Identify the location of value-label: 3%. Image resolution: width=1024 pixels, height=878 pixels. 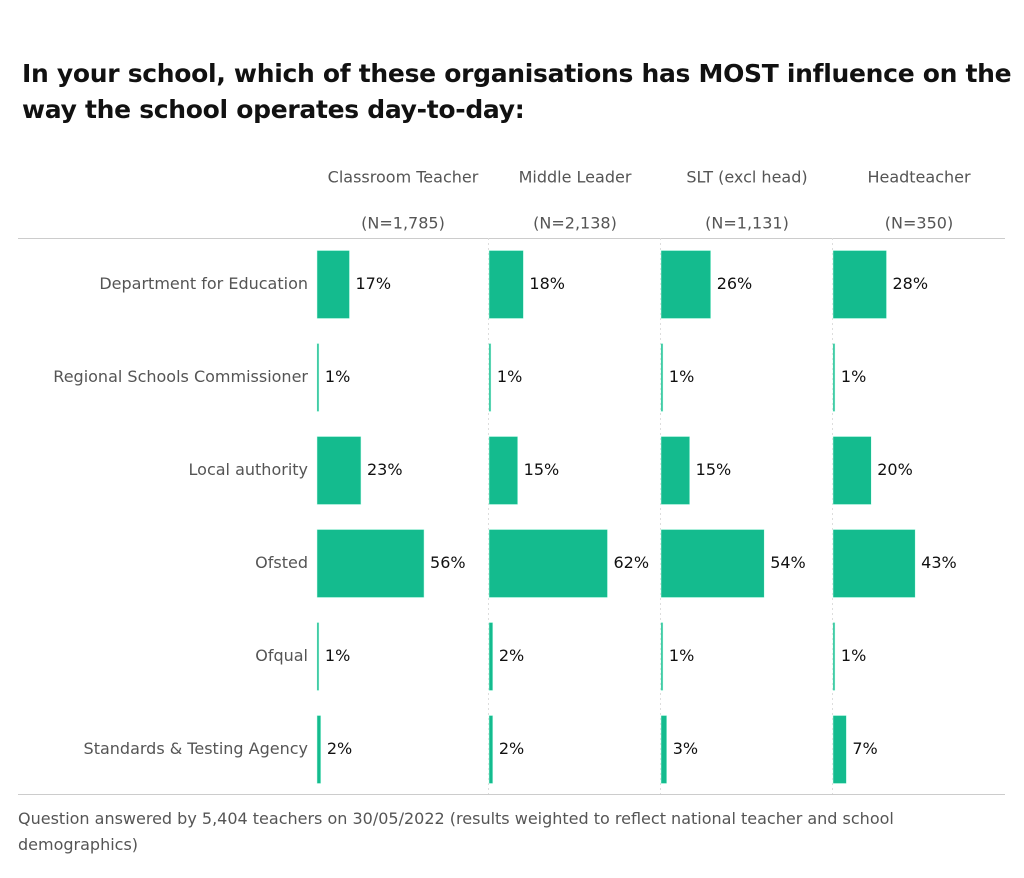
(685, 748).